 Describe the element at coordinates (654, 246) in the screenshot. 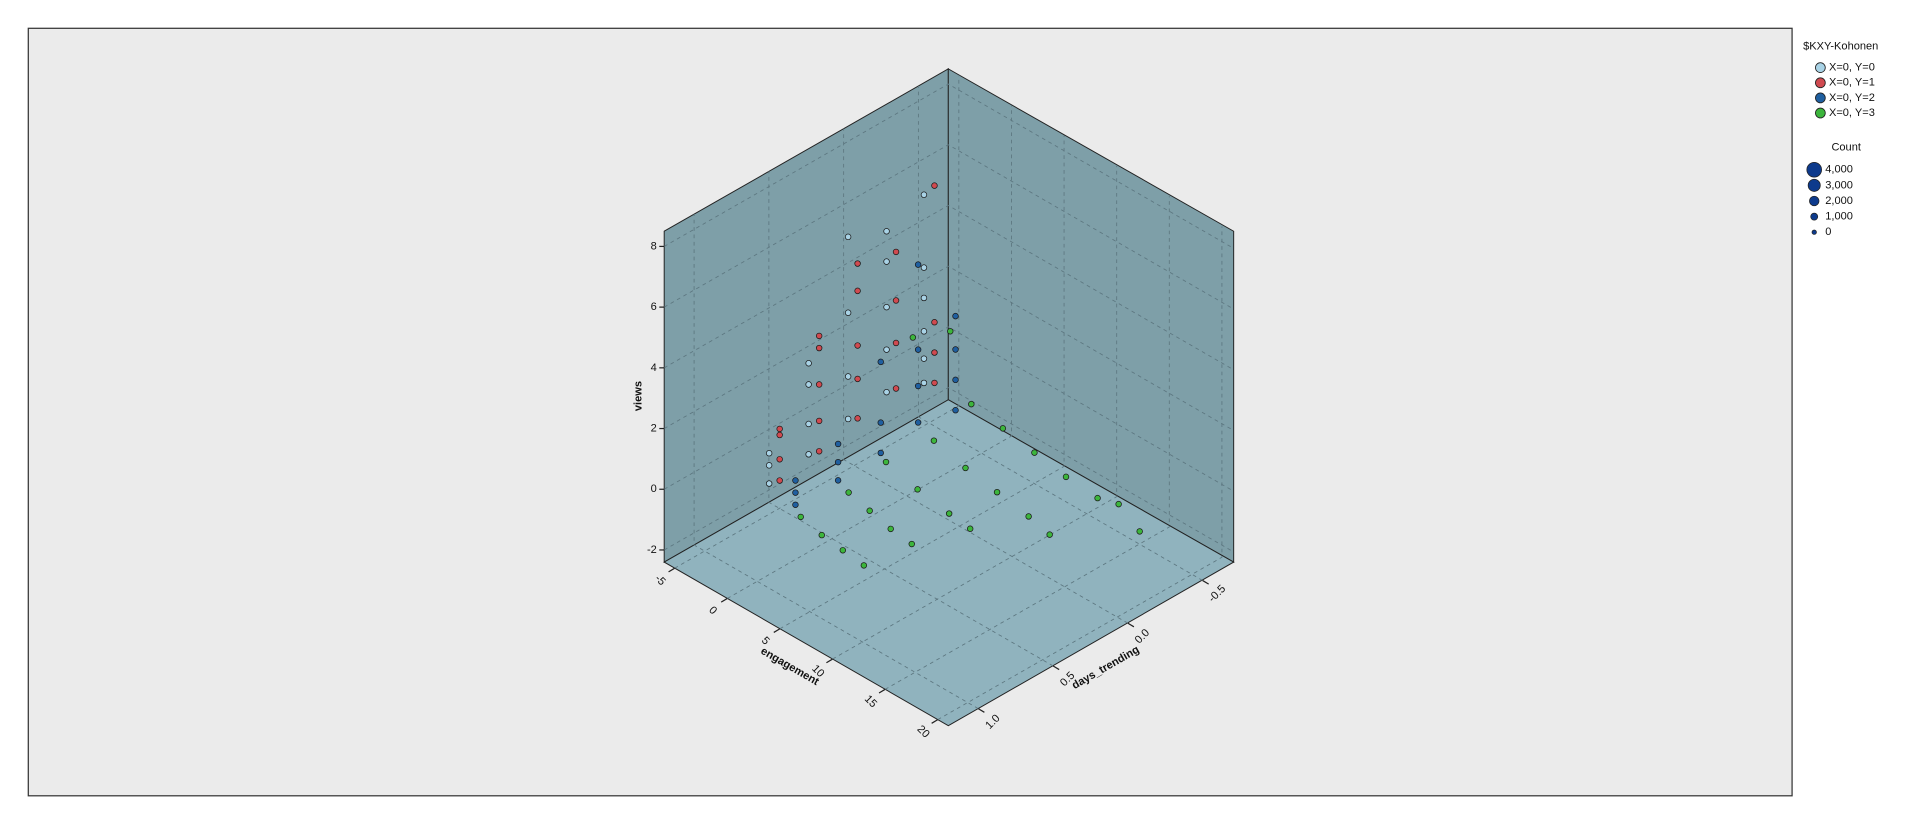

I see `z-tick-label: 8` at that location.